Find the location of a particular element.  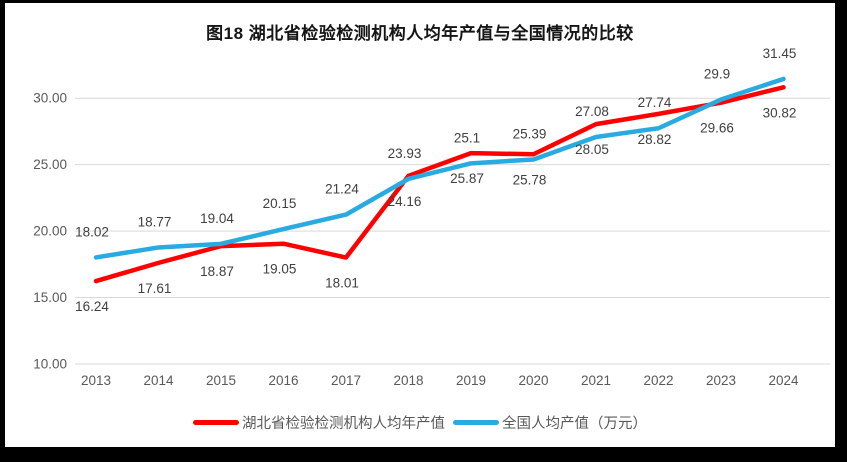

data-label-national: 21.24 is located at coordinates (342, 189).